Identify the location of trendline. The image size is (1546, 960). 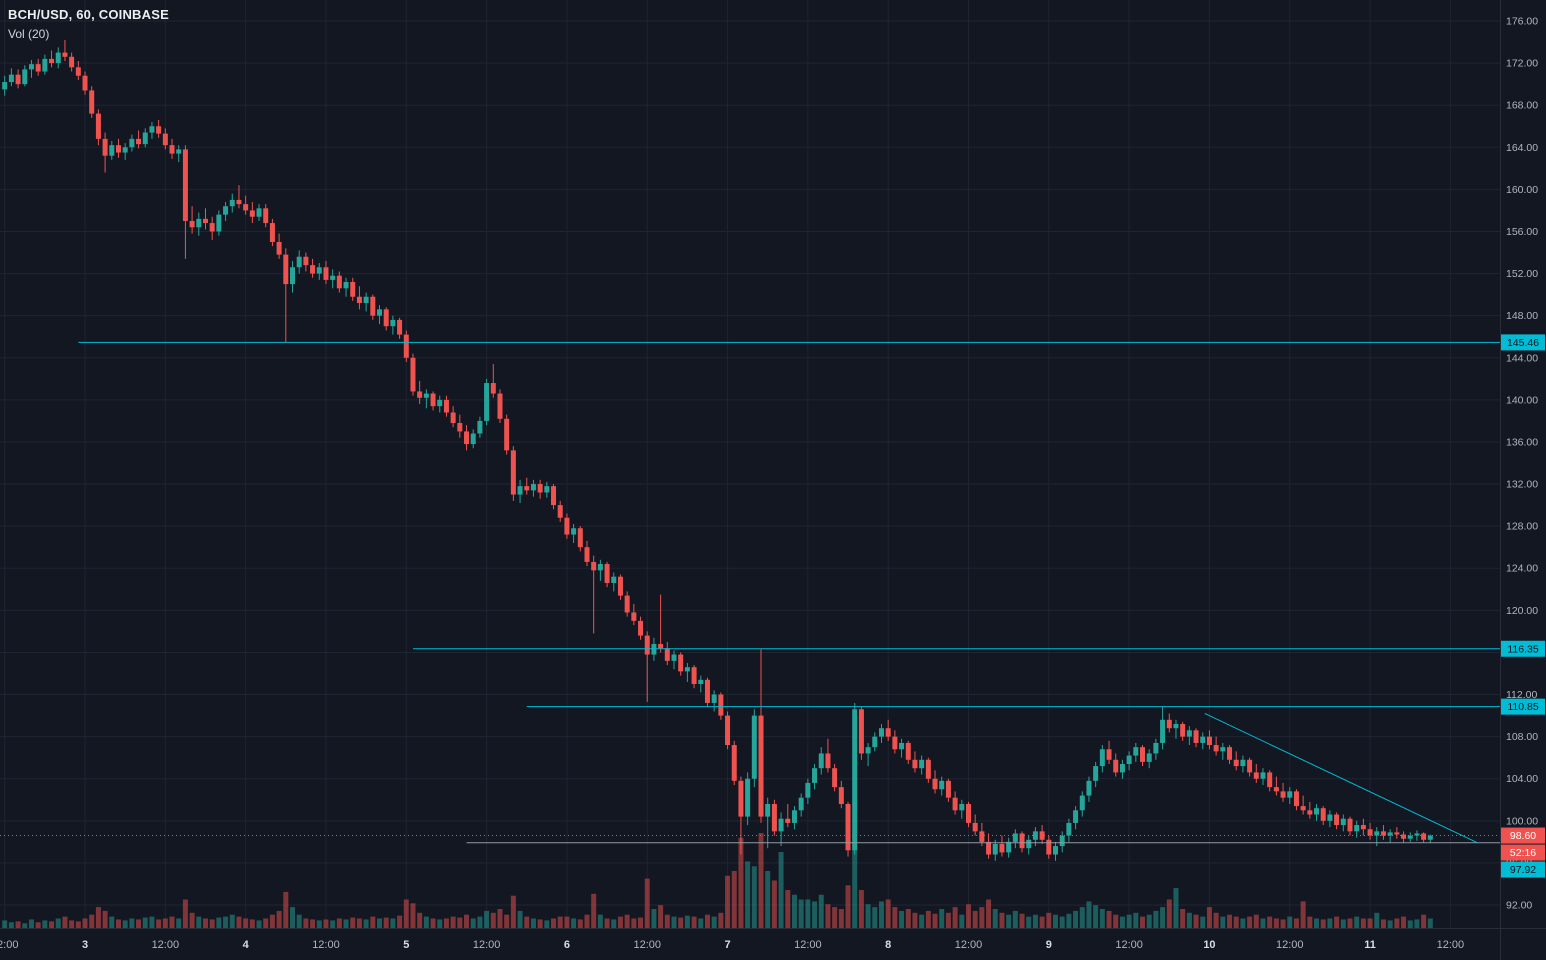
(1341, 778).